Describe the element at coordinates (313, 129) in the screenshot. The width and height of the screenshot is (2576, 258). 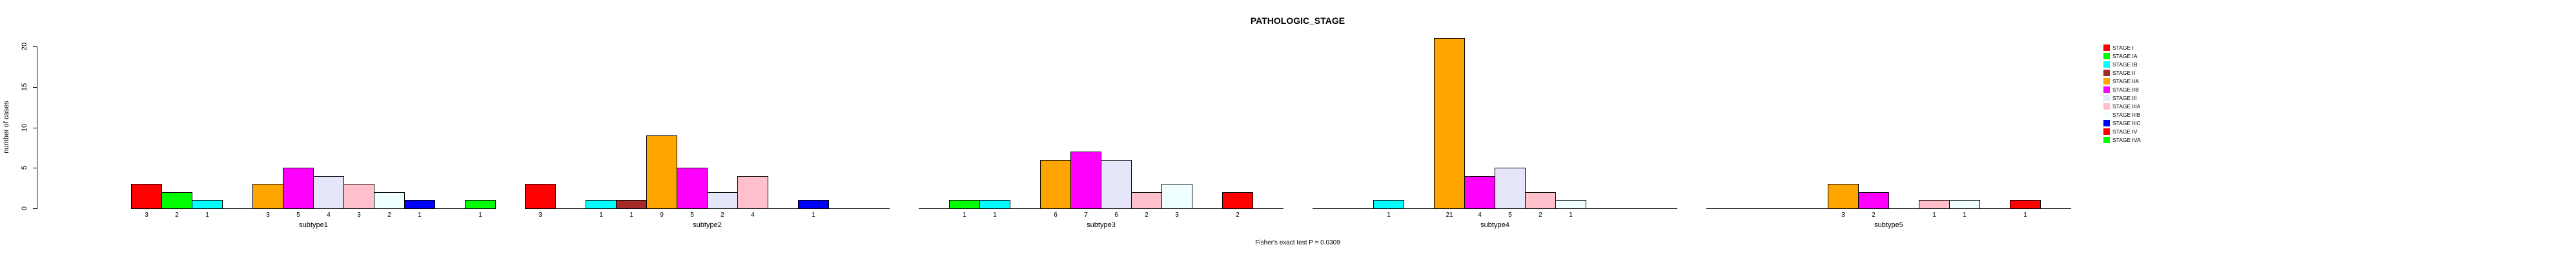
I see `panel-subtype1: 3 2 1 3 5 4 3 2 1 1 subtype1` at that location.